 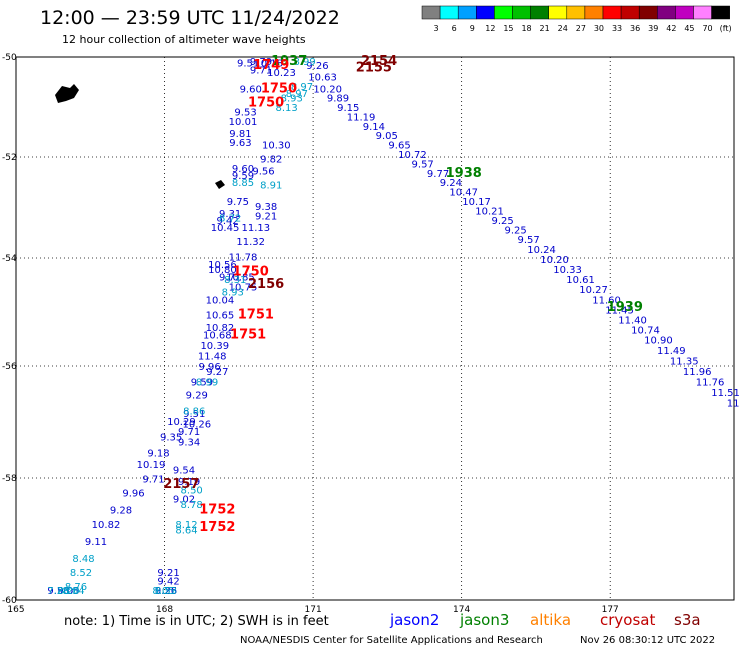 I want to click on wave-height-label: 10.01, so click(x=243, y=122).